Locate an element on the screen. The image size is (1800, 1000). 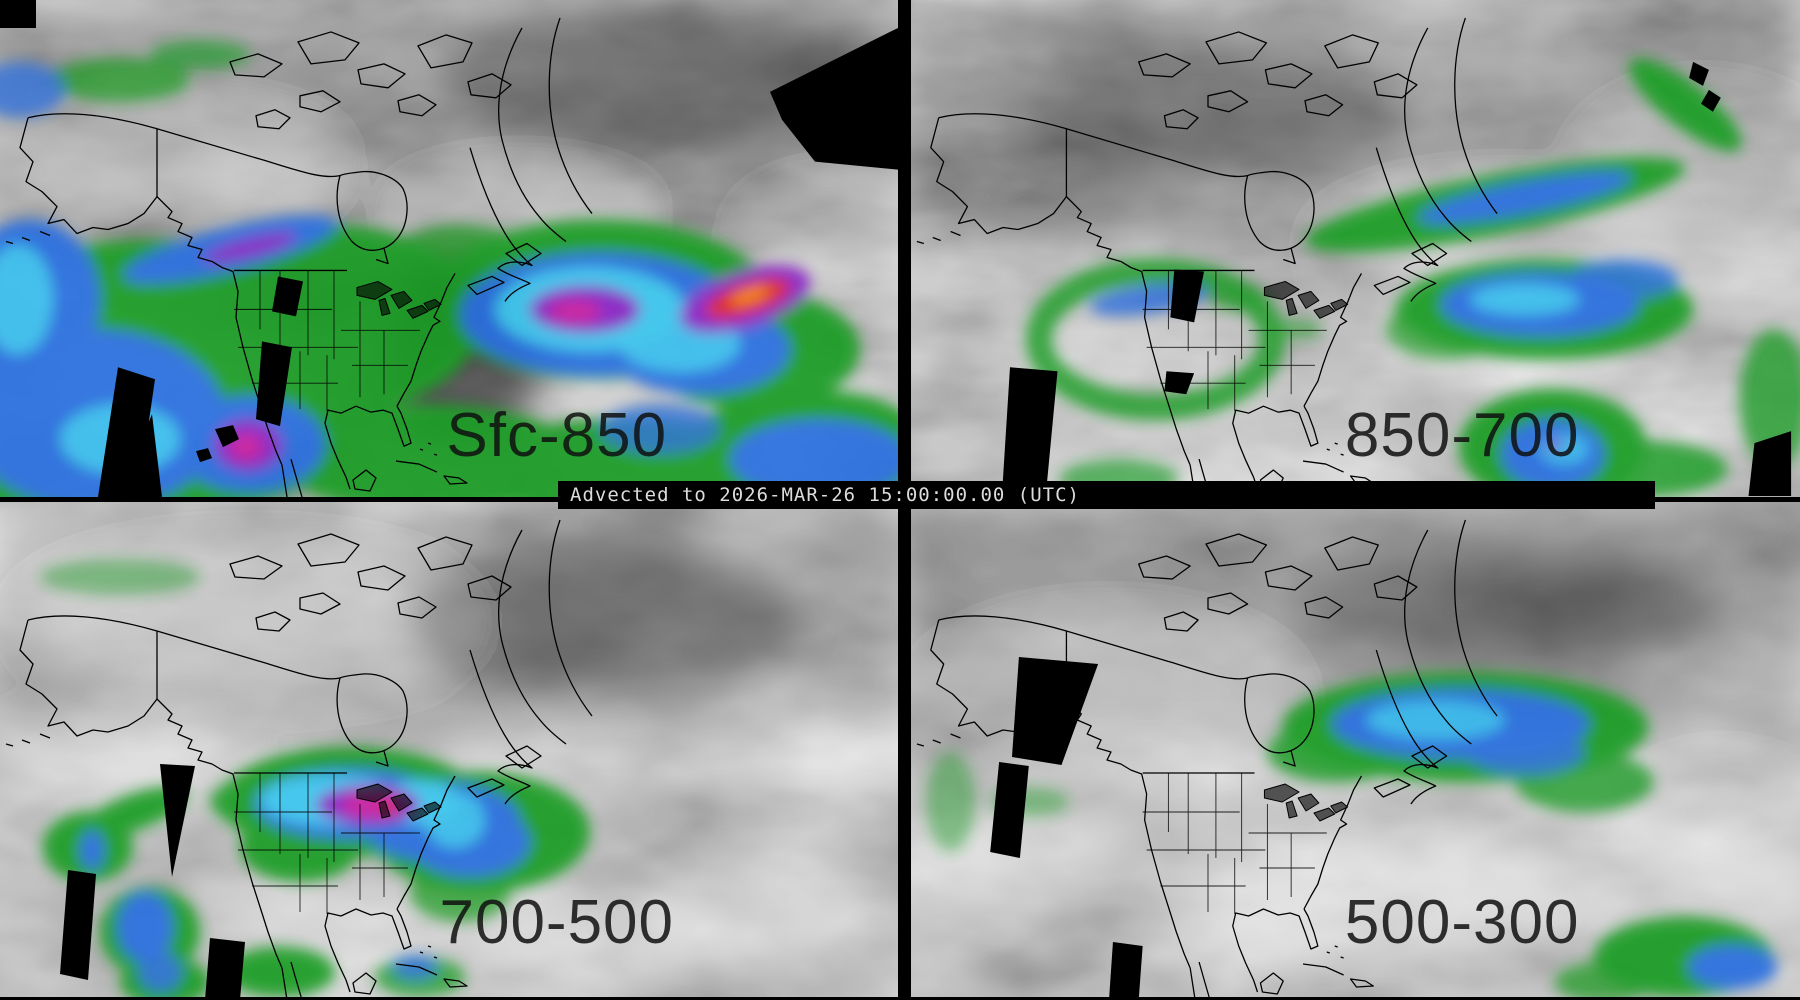
corner-data-gap is located at coordinates (18, 14).